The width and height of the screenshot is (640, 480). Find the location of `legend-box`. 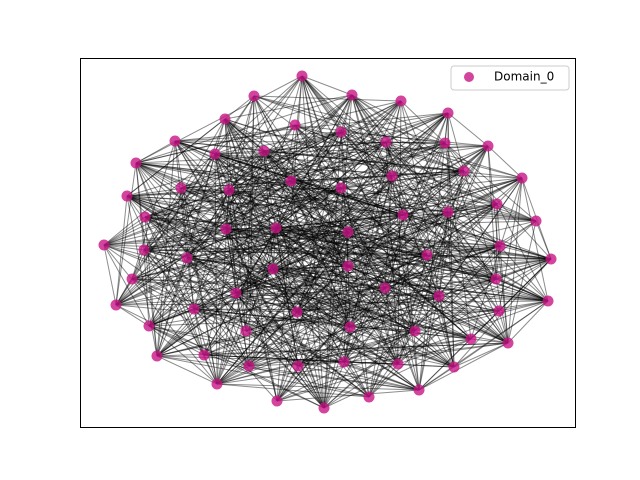

legend-box is located at coordinates (510, 78).